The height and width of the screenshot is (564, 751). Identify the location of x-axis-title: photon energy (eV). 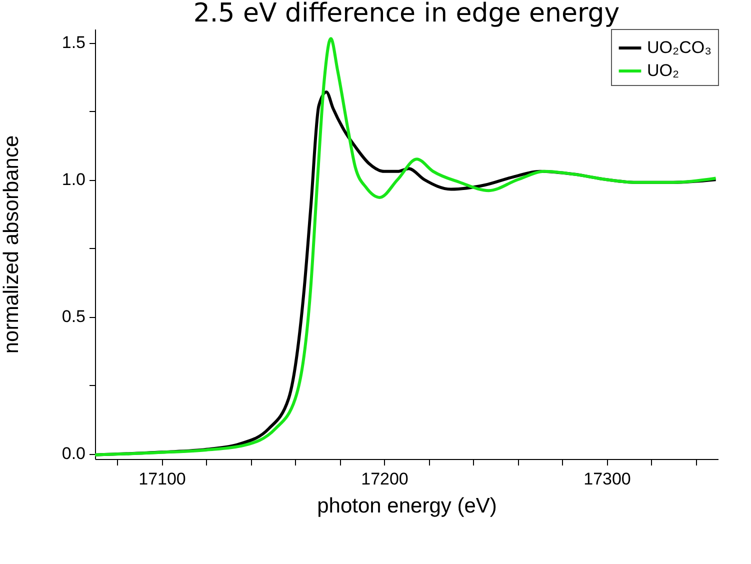
(407, 506).